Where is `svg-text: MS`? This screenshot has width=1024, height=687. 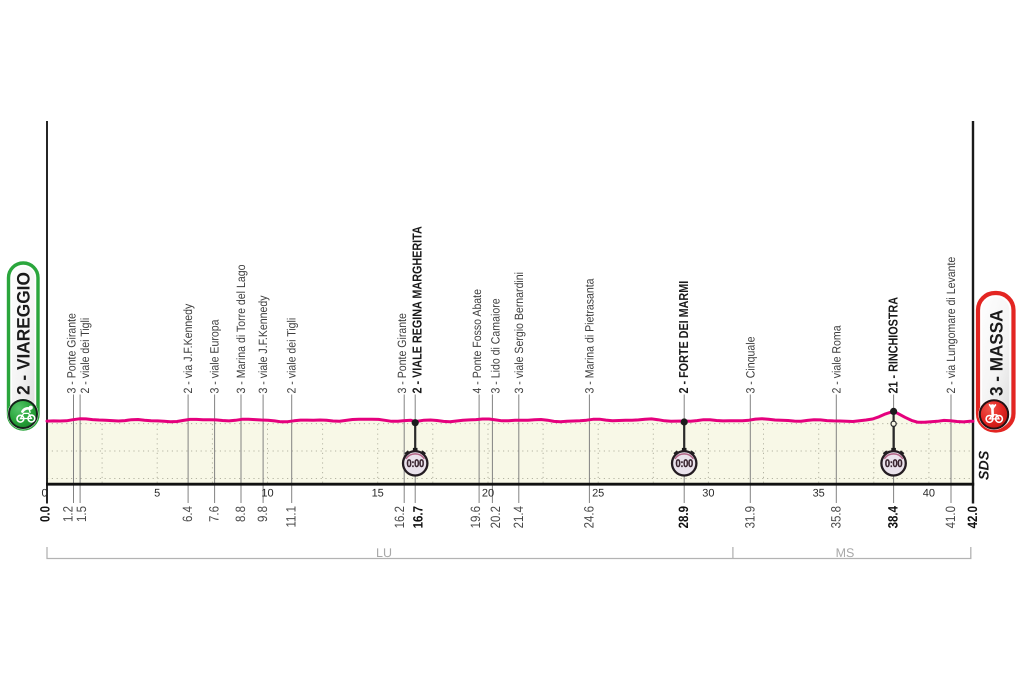
svg-text: MS is located at coordinates (845, 553).